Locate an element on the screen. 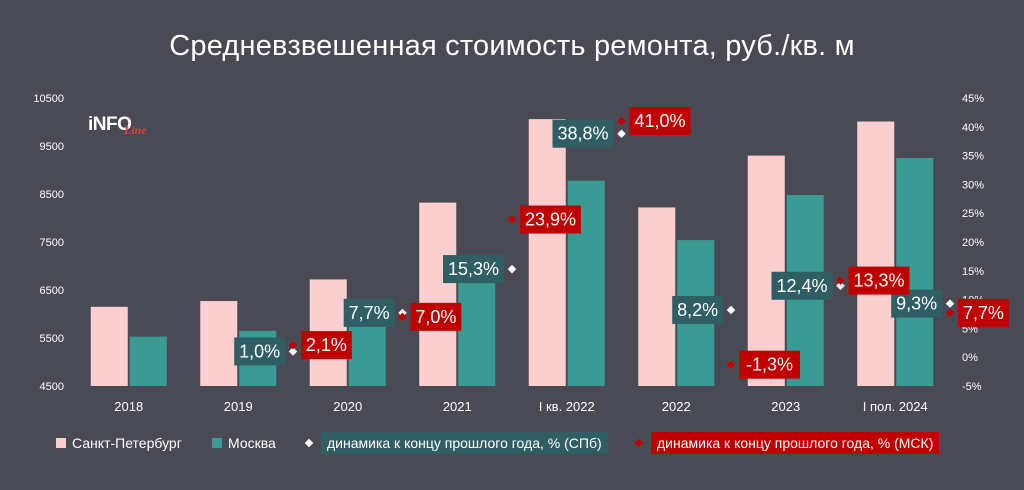 Image resolution: width=1024 pixels, height=490 pixels. y-tick-label: 6500 is located at coordinates (52, 291).